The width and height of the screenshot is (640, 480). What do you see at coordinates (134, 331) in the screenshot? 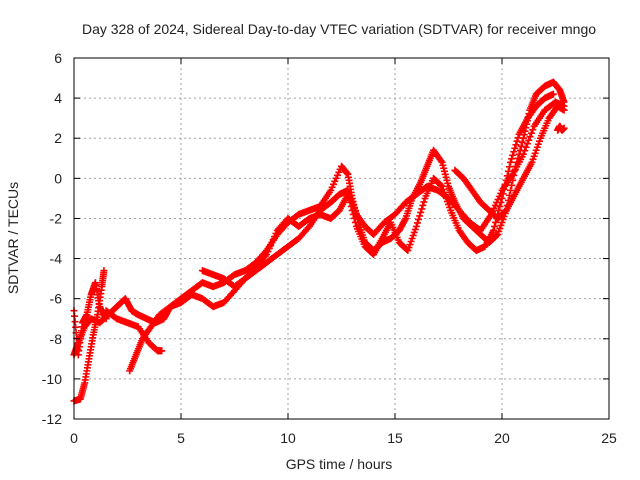
I see `series-track-d` at bounding box center [134, 331].